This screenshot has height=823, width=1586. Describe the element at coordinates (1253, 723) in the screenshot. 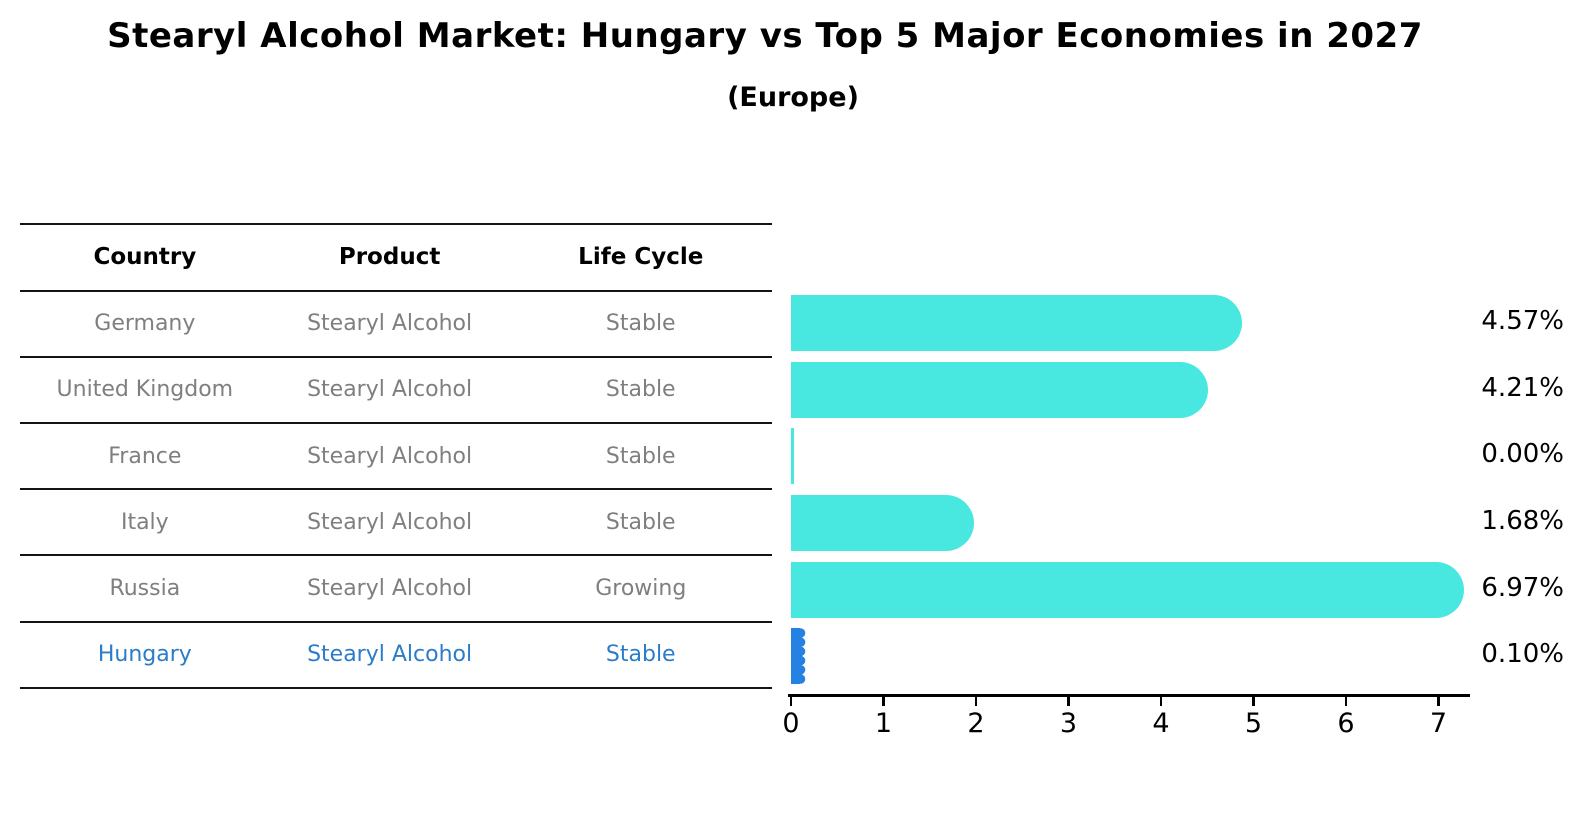

I see `x-tick-label: 5` at that location.